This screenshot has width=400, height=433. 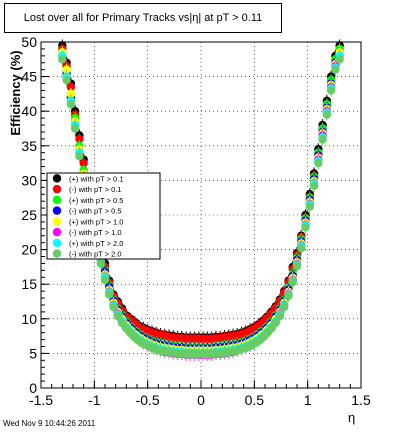 I want to click on y-tick-label: 35, so click(x=29, y=146).